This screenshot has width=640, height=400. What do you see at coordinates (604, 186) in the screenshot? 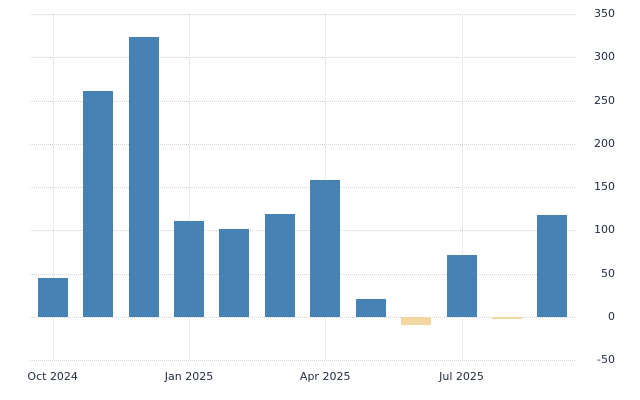
I see `y-tick-label: 150` at bounding box center [604, 186].